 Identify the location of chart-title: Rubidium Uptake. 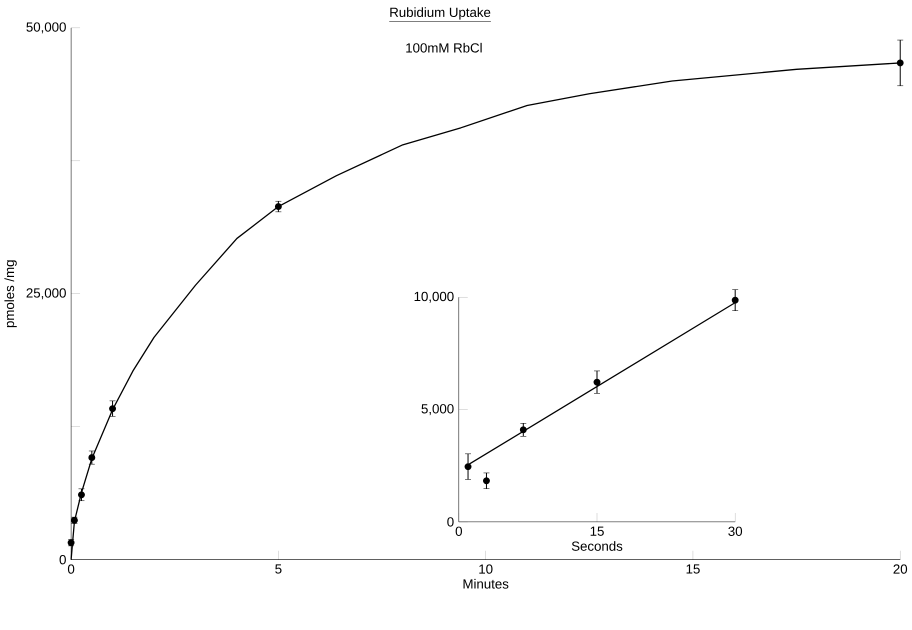
(440, 13).